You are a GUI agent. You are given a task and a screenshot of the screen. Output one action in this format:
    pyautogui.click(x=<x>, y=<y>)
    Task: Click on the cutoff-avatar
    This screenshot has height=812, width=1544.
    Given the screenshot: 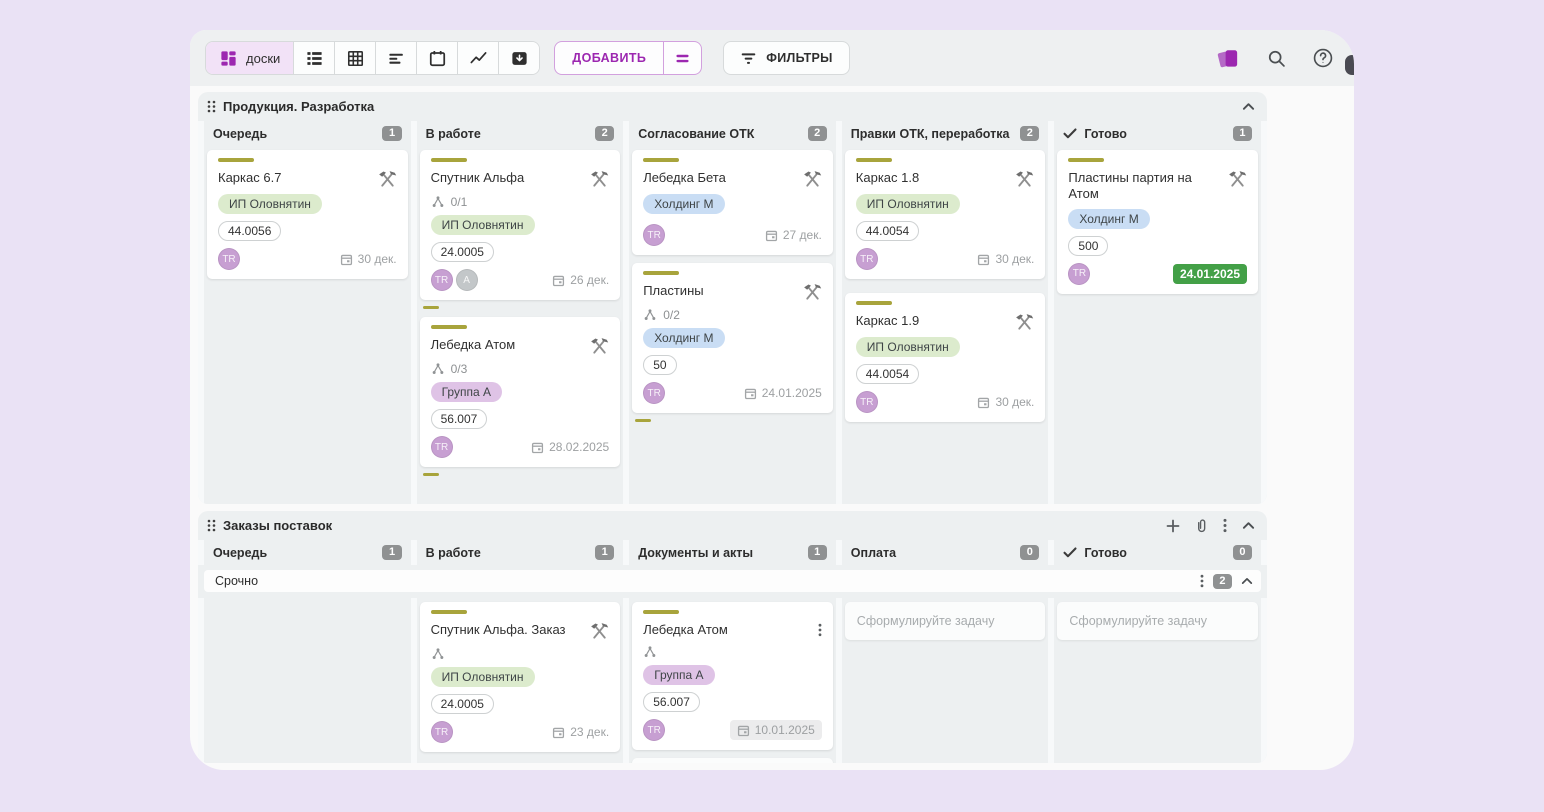 What is the action you would take?
    pyautogui.click(x=1349, y=65)
    